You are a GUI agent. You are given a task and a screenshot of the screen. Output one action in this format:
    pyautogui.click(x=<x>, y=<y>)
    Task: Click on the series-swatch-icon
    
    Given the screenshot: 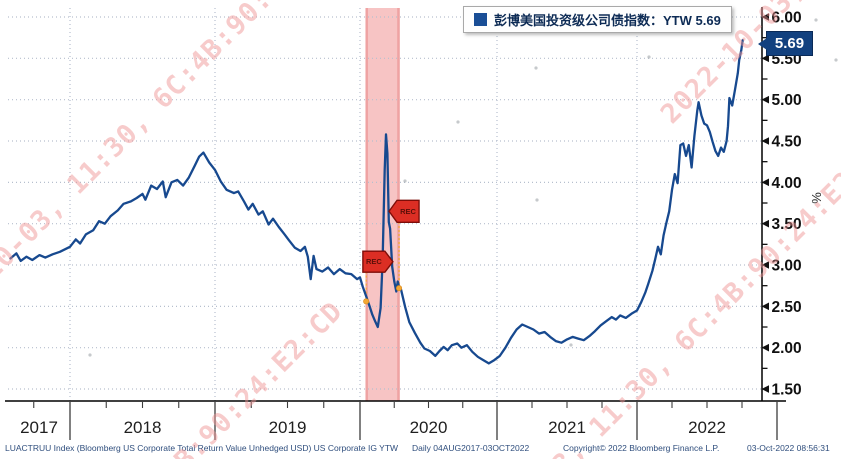 What is the action you would take?
    pyautogui.click(x=480, y=19)
    